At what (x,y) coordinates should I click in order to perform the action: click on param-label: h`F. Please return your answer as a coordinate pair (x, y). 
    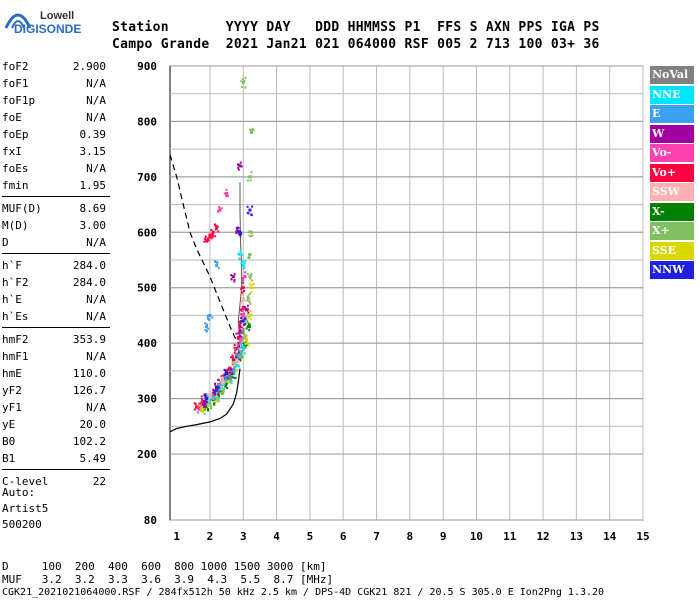
    Looking at the image, I should click on (12, 265).